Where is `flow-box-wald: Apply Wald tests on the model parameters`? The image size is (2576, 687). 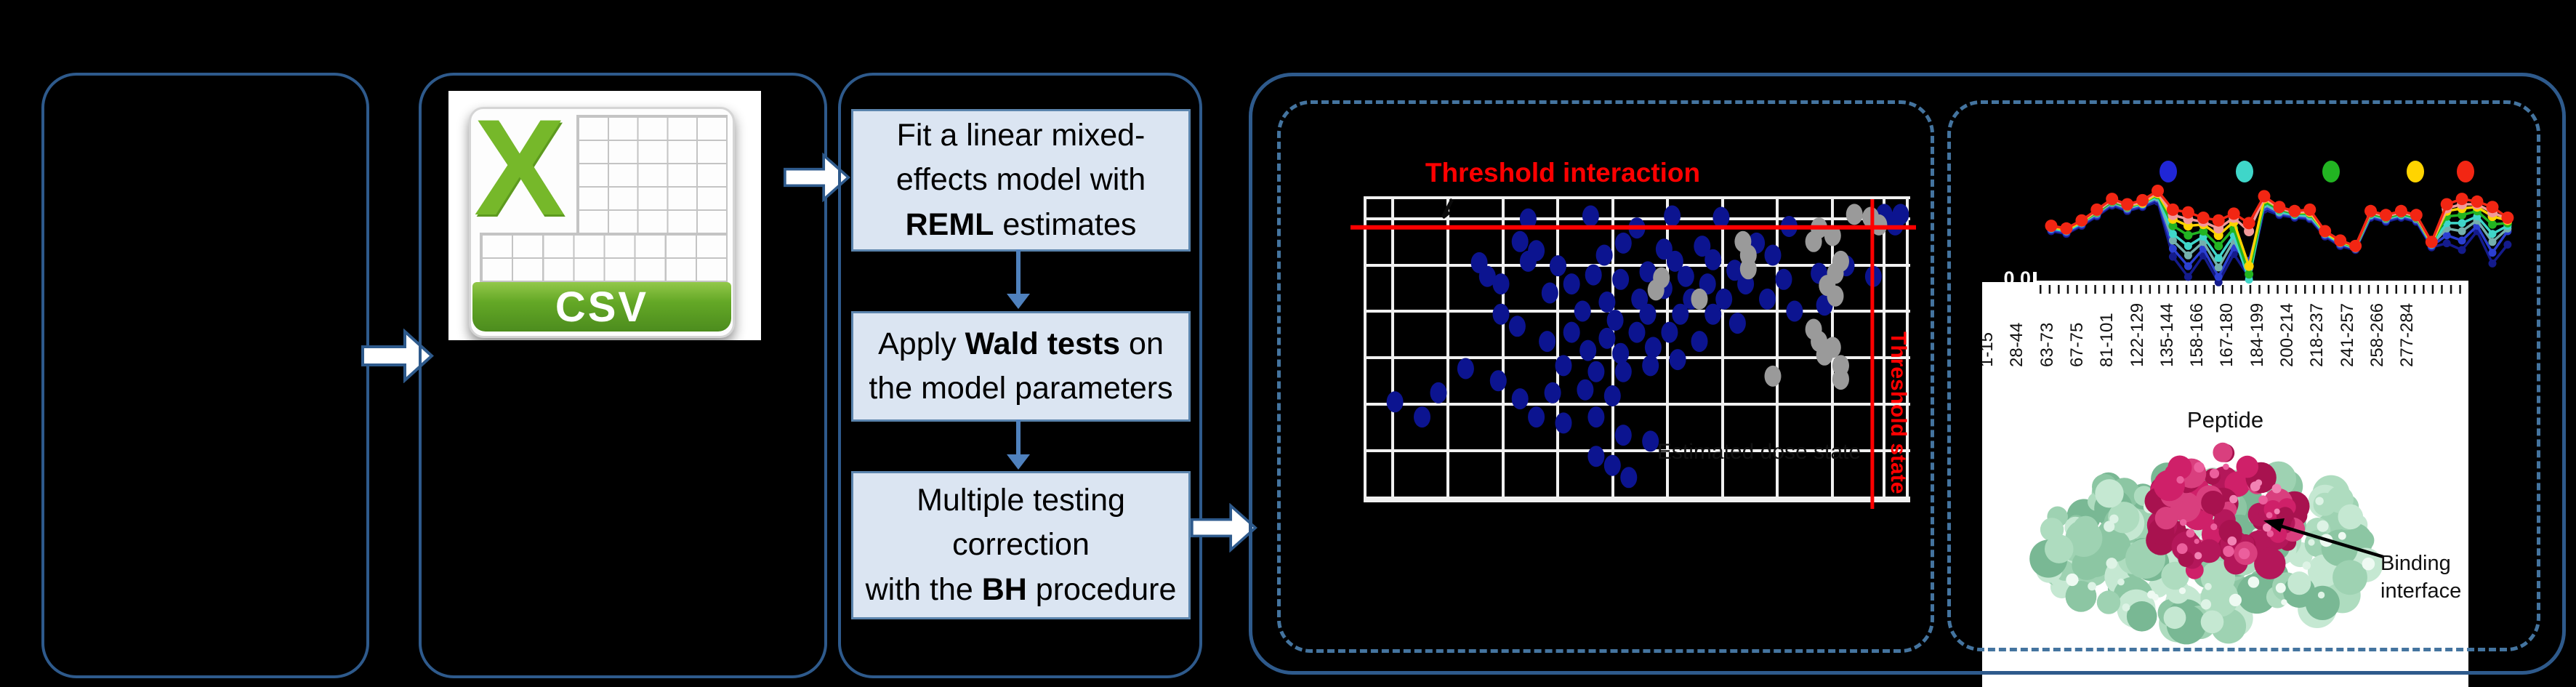
flow-box-wald: Apply Wald tests on the model parameters is located at coordinates (1021, 366).